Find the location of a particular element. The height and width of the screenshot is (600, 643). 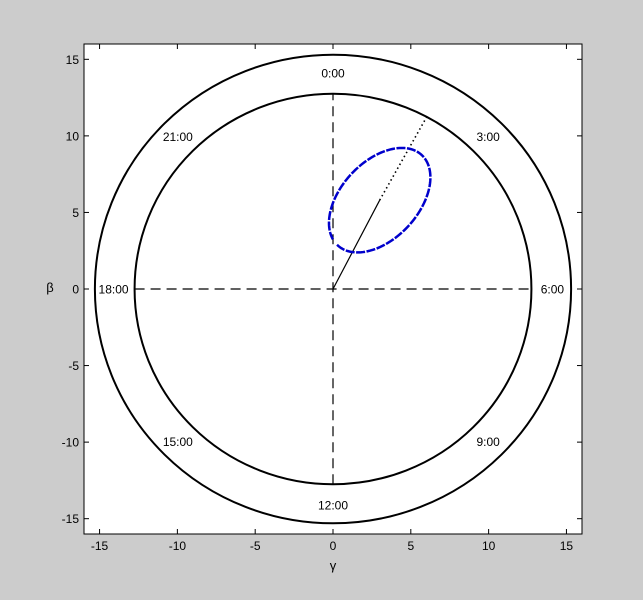

y-axis-label: β is located at coordinates (49, 287).